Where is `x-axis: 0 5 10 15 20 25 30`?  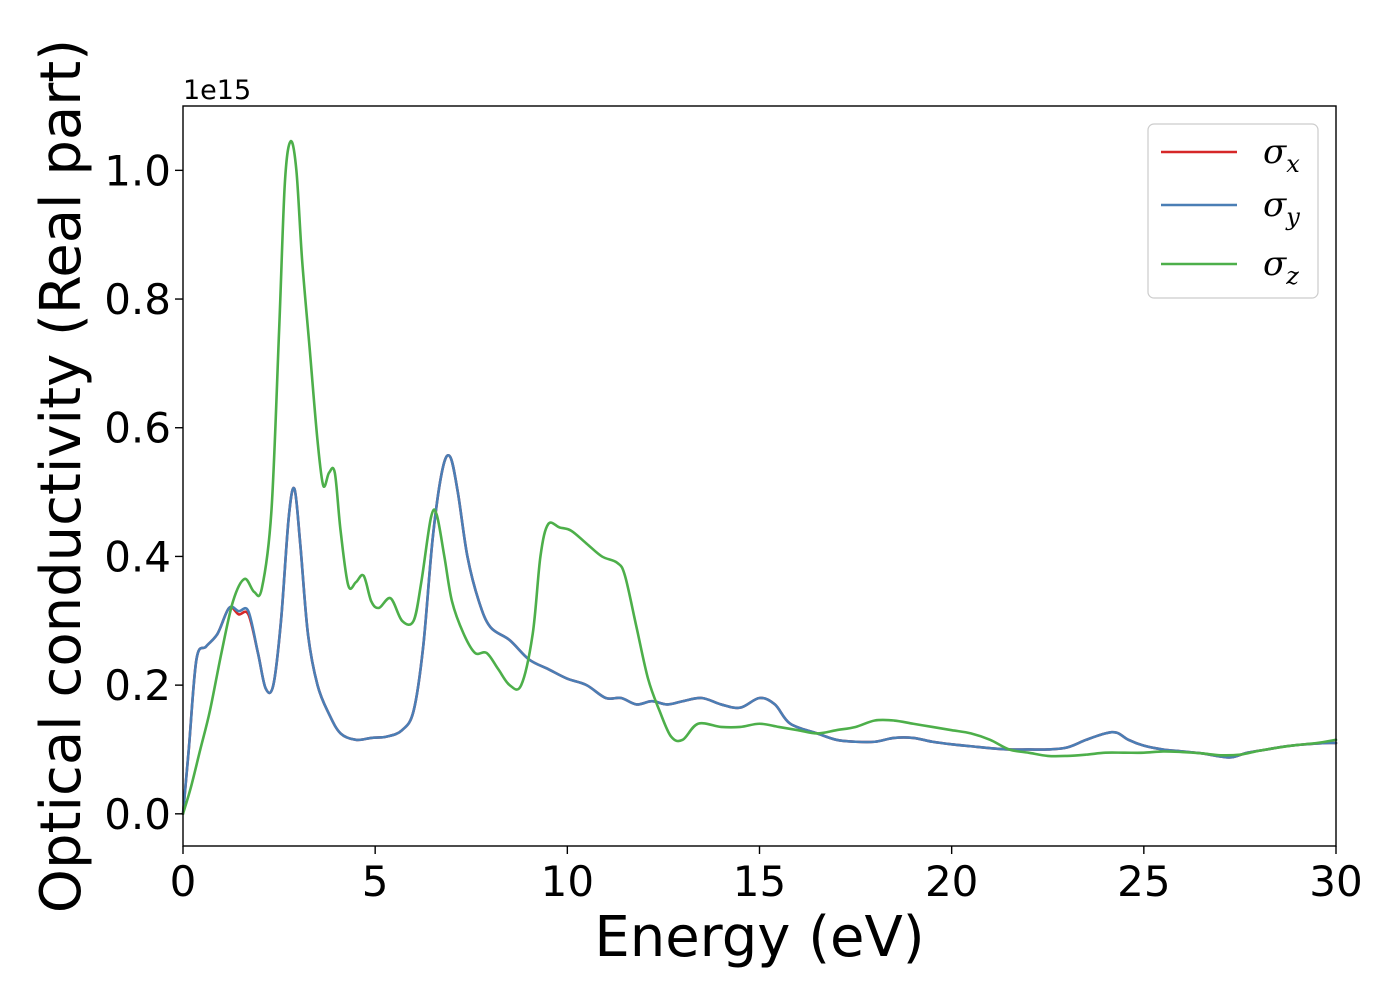 x-axis: 0 5 10 15 20 25 30 is located at coordinates (766, 876).